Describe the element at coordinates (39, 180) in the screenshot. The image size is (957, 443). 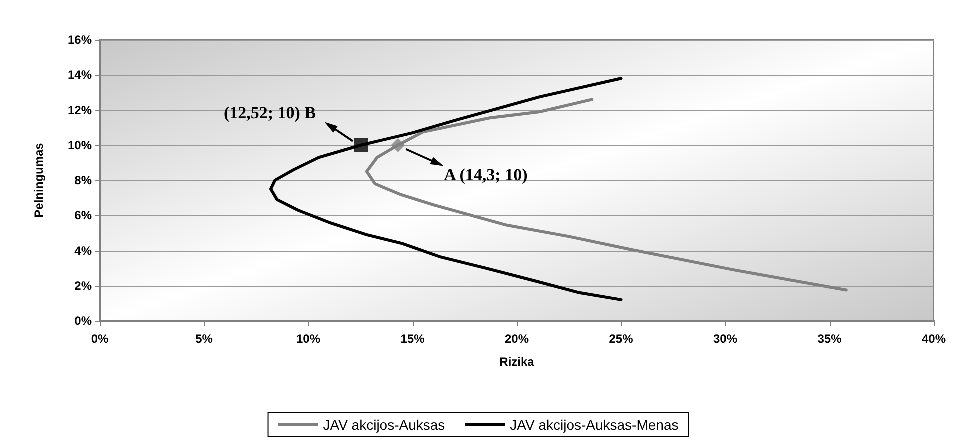
I see `y-axis-title: Pelningumas` at that location.